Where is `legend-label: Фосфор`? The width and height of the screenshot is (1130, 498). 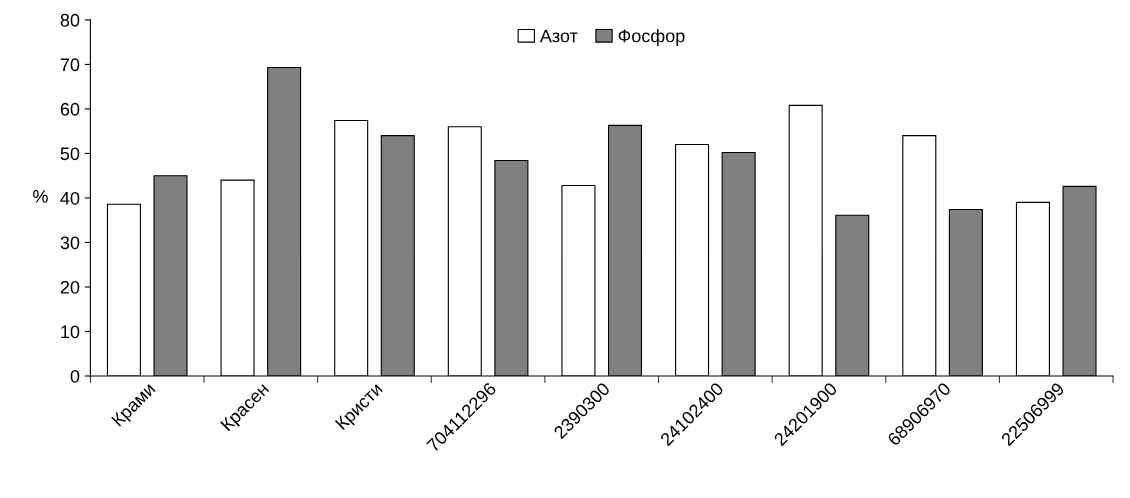 legend-label: Фосфор is located at coordinates (651, 37).